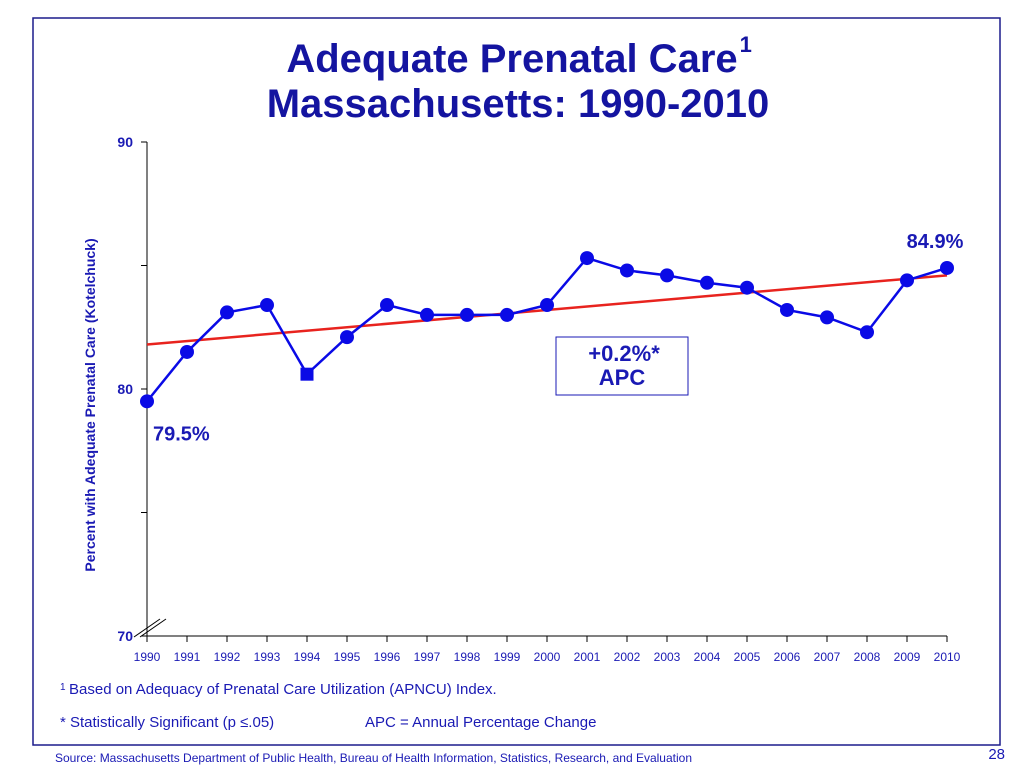  I want to click on x-tick-label: 2000, so click(547, 657).